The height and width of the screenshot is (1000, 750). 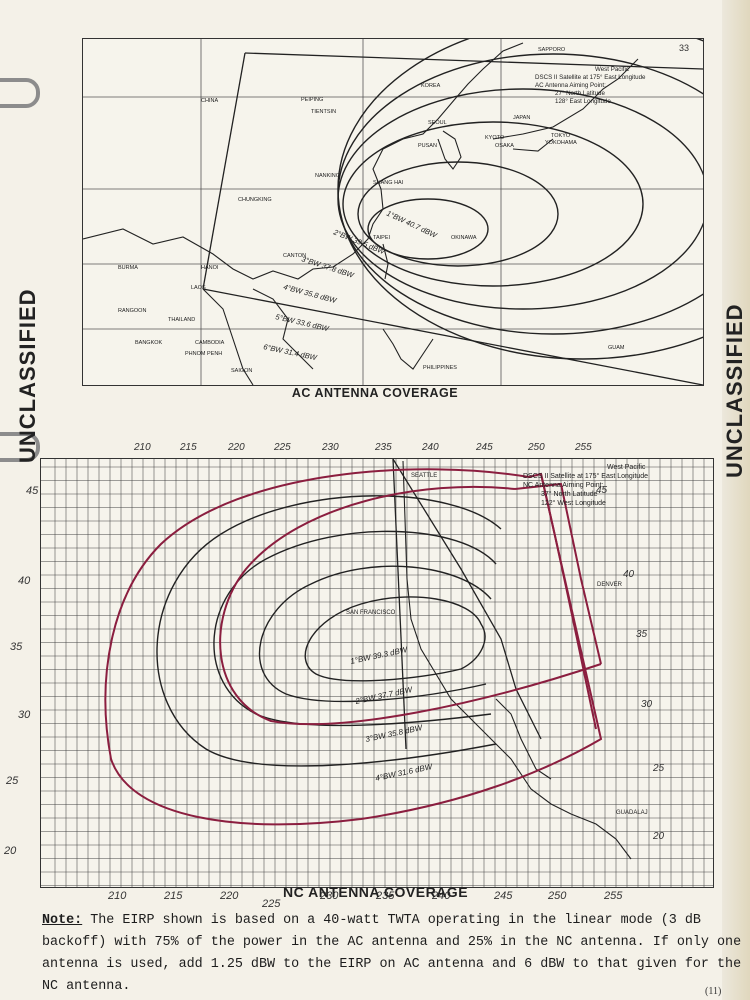 I want to click on place-label: BANGKOK, so click(x=149, y=343).